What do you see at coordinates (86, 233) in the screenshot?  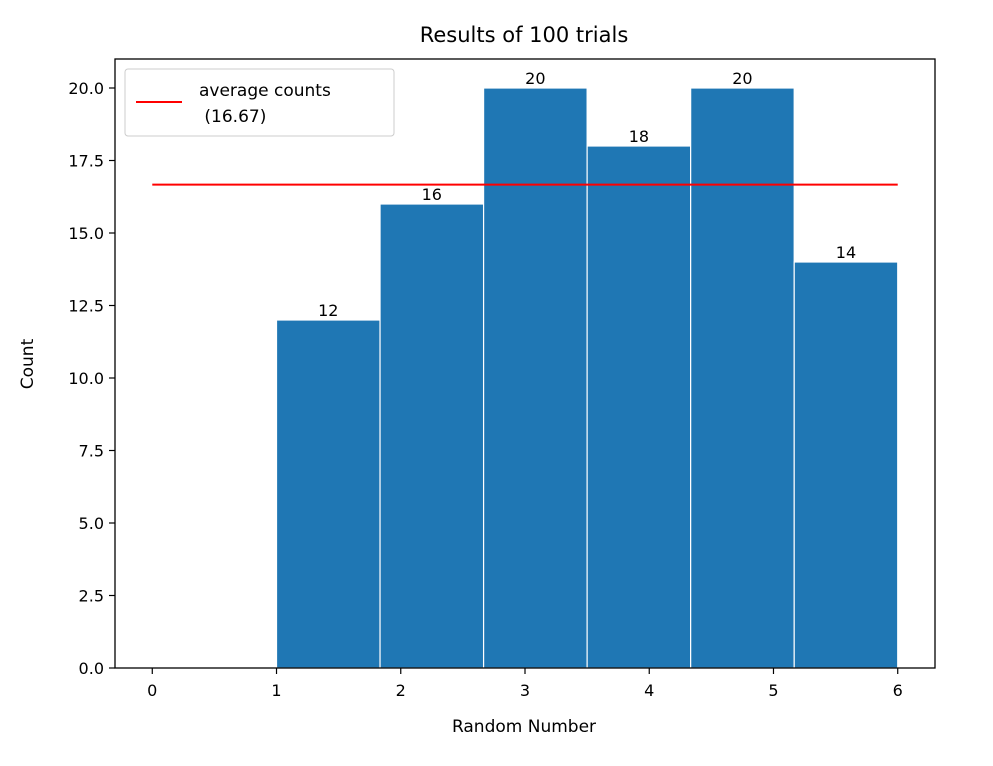 I see `y-tick-label: 15.0` at bounding box center [86, 233].